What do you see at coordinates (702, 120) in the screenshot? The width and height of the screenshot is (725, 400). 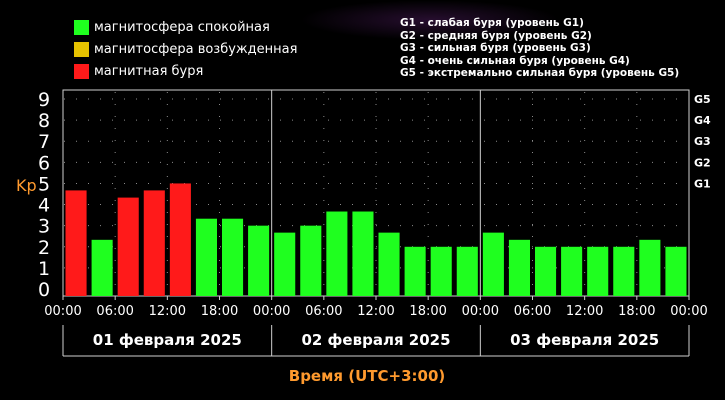 I see `g-level-tick: G4` at bounding box center [702, 120].